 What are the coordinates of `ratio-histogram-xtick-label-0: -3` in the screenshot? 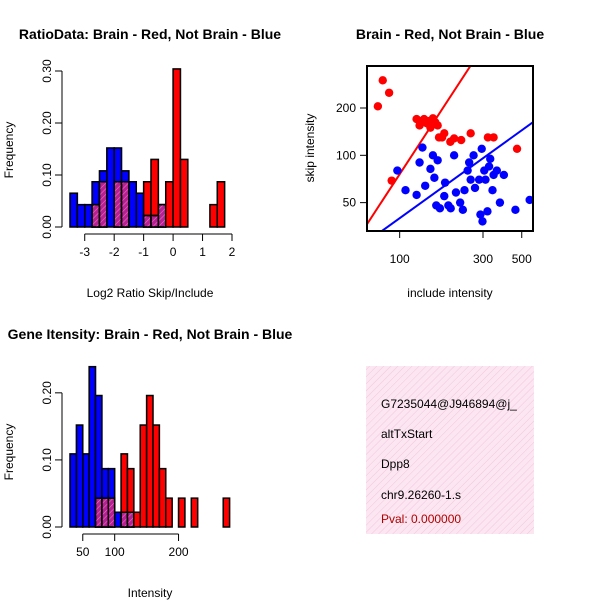 It's located at (84, 252).